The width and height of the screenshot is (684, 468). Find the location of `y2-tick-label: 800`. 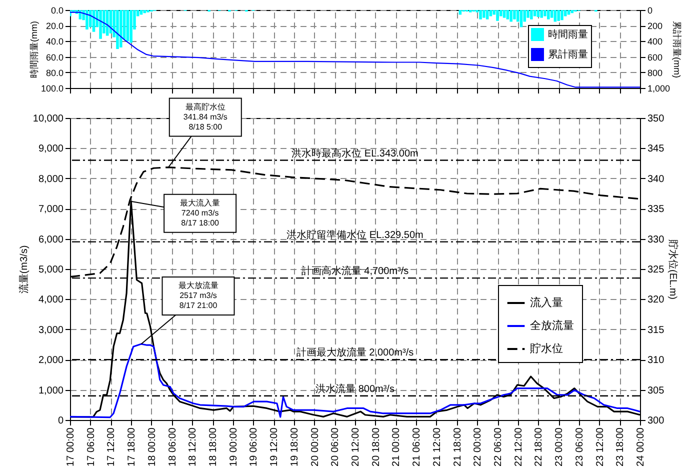

y2-tick-label: 800 is located at coordinates (655, 73).